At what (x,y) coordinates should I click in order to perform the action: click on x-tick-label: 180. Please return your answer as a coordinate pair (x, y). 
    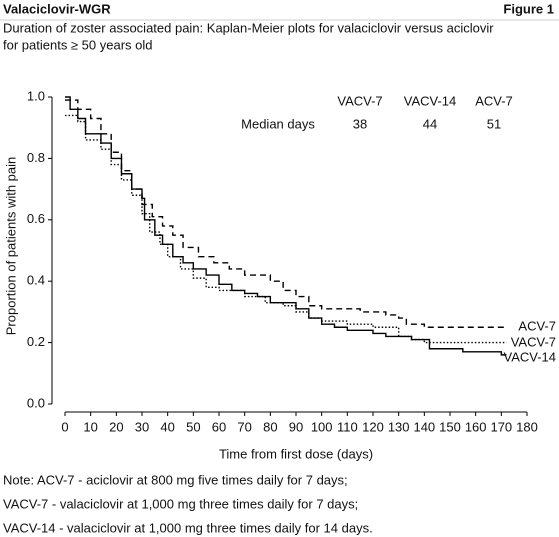
    Looking at the image, I should click on (527, 426).